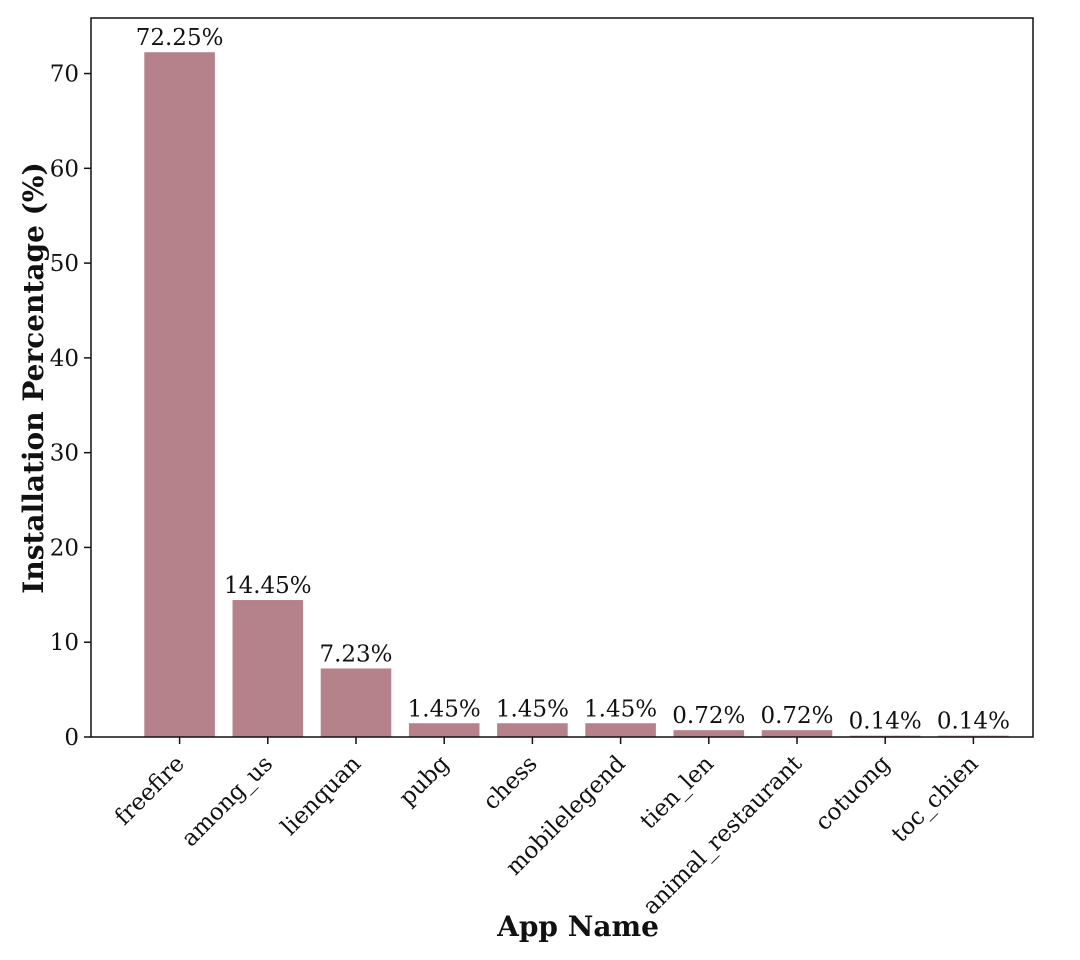 The image size is (1080, 960). What do you see at coordinates (620, 730) in the screenshot?
I see `bar-mobilelegend` at bounding box center [620, 730].